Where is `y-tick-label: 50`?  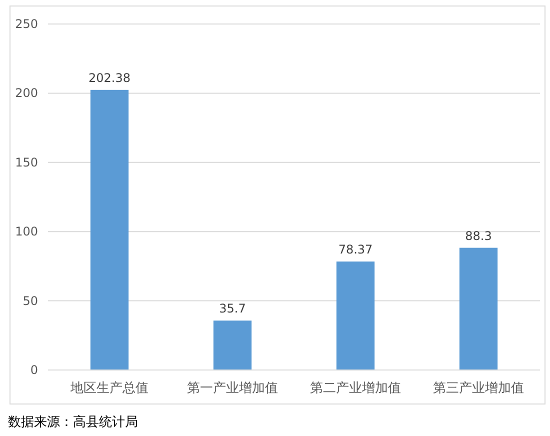
y-tick-label: 50 is located at coordinates (30, 301).